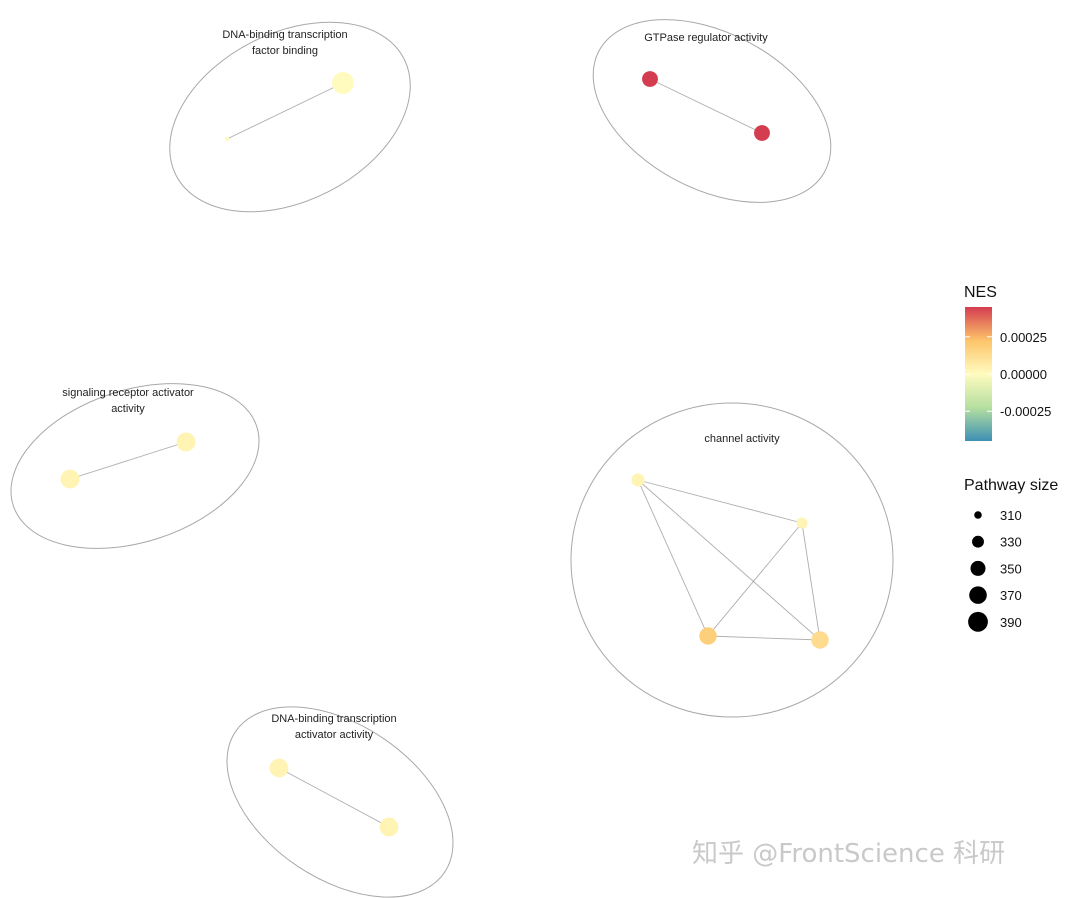 Image resolution: width=1080 pixels, height=898 pixels. I want to click on cluster-label-line: GTPase regulator activity, so click(706, 38).